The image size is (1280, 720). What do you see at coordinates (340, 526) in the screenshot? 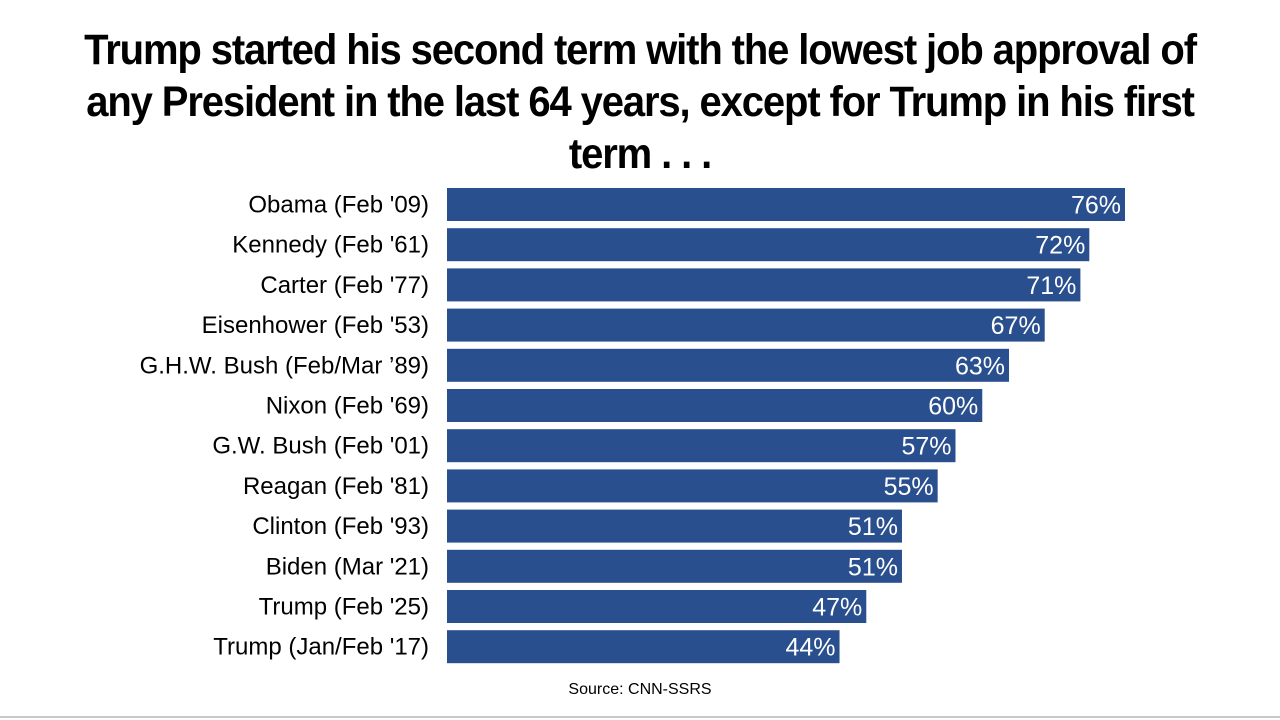
I see `category-label: Clinton (Feb '93)` at bounding box center [340, 526].